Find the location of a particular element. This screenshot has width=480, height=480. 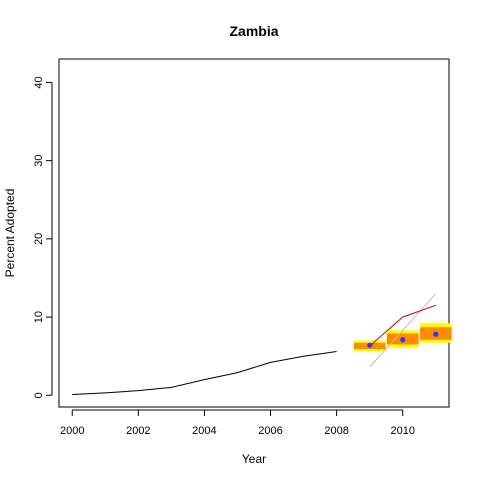

x-tick-label: 2008 is located at coordinates (336, 431).